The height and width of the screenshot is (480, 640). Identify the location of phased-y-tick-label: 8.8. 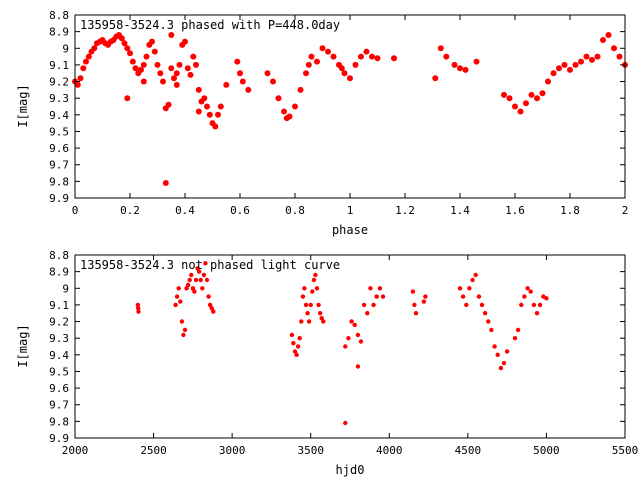
(59, 15).